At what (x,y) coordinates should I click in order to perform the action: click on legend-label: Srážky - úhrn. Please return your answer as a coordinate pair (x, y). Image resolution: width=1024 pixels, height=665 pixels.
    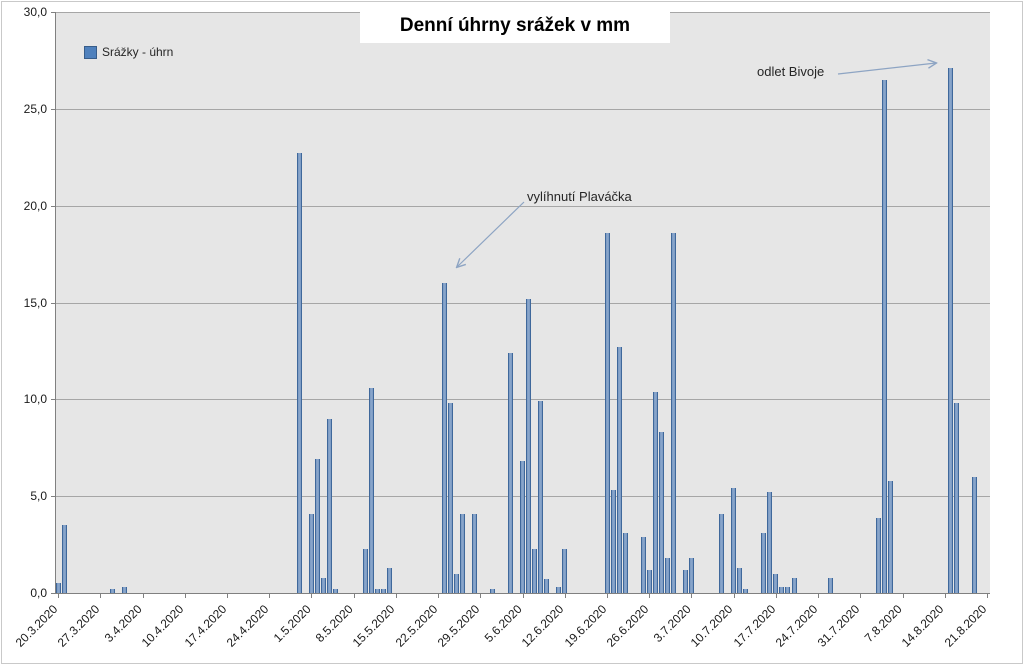
    Looking at the image, I should click on (138, 52).